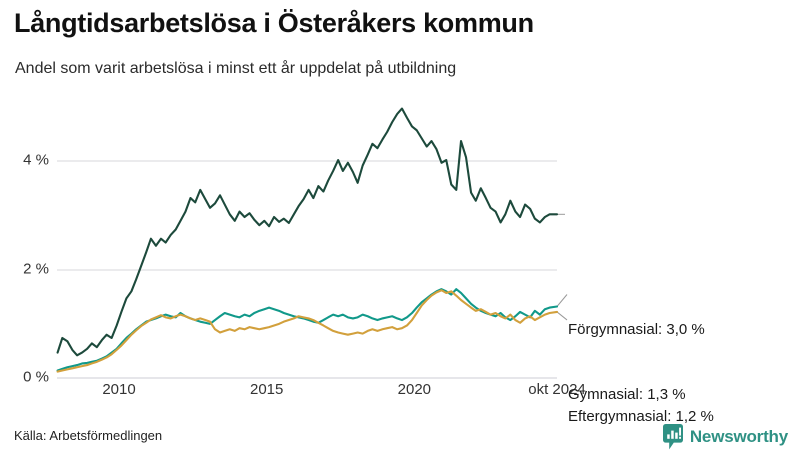  I want to click on series-line-eftergymnasial, so click(307, 331).